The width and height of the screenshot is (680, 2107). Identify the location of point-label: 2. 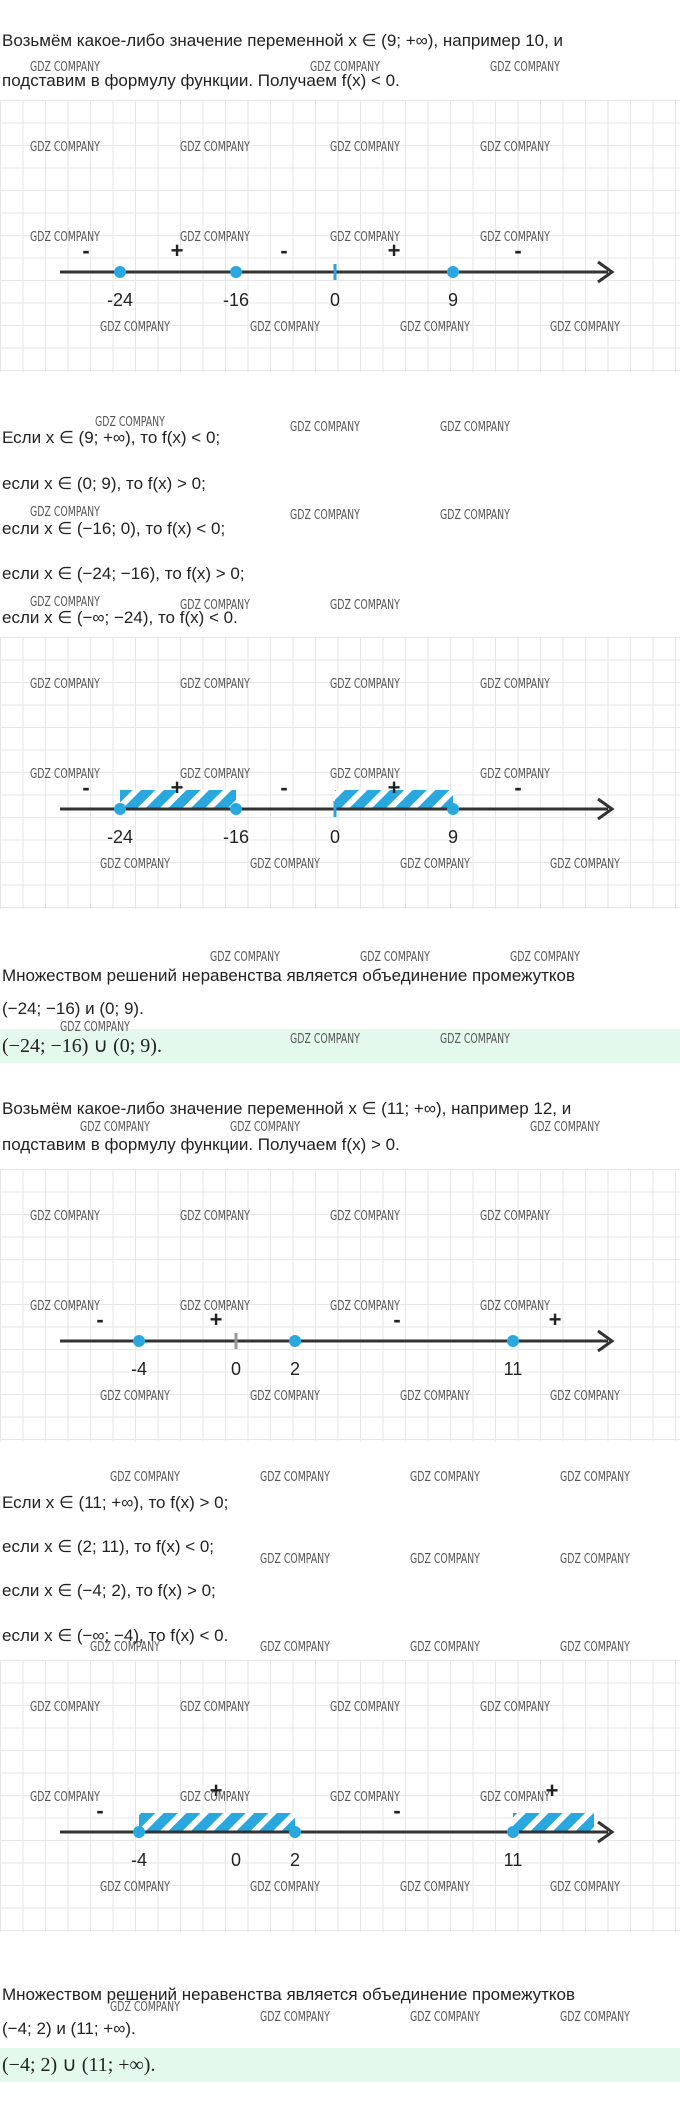
(295, 1860).